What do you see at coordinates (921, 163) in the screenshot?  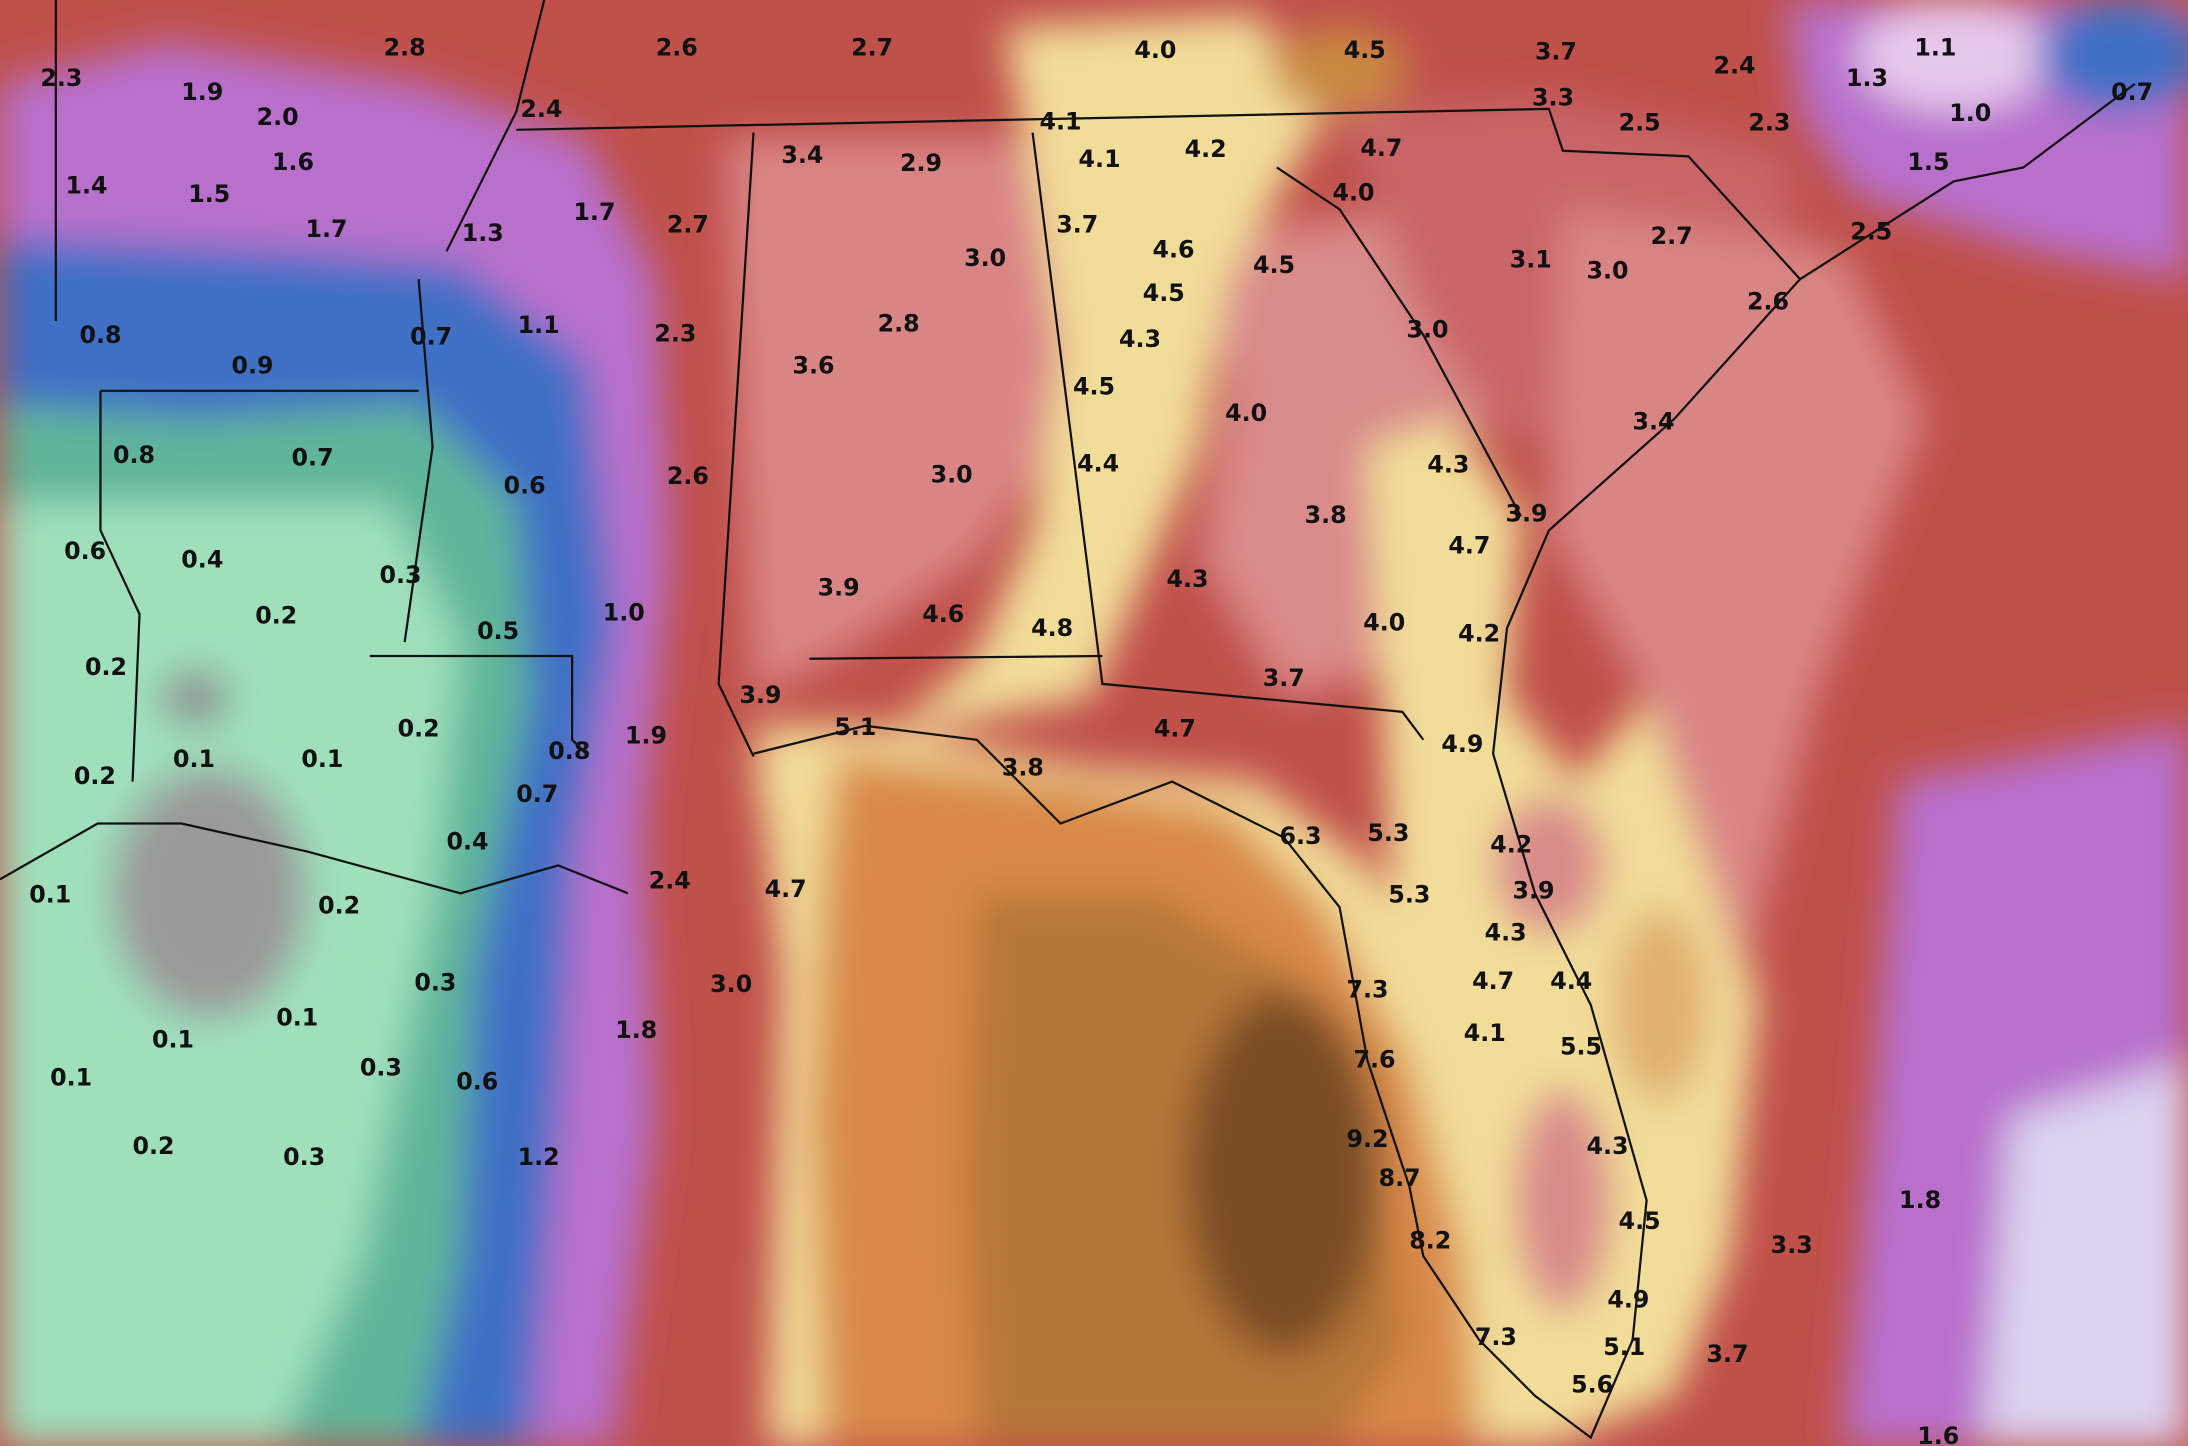 I see `precip-label: 2.9` at bounding box center [921, 163].